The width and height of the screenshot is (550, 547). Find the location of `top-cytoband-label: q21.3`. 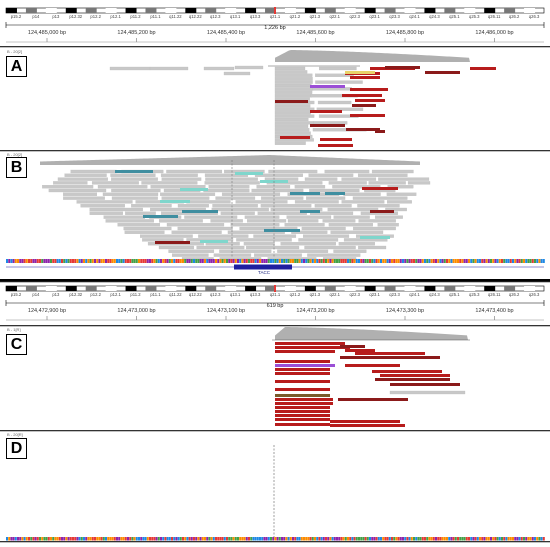

top-cytoband-label: q21.3 is located at coordinates (315, 16).